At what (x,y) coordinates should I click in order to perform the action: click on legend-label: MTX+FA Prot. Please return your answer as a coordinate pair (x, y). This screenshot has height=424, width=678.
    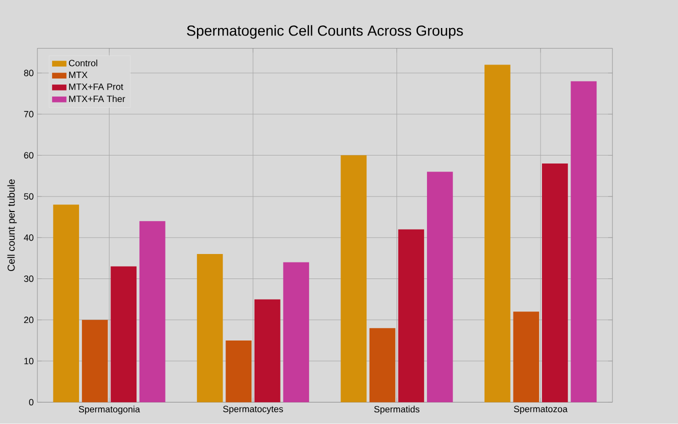
    Looking at the image, I should click on (96, 87).